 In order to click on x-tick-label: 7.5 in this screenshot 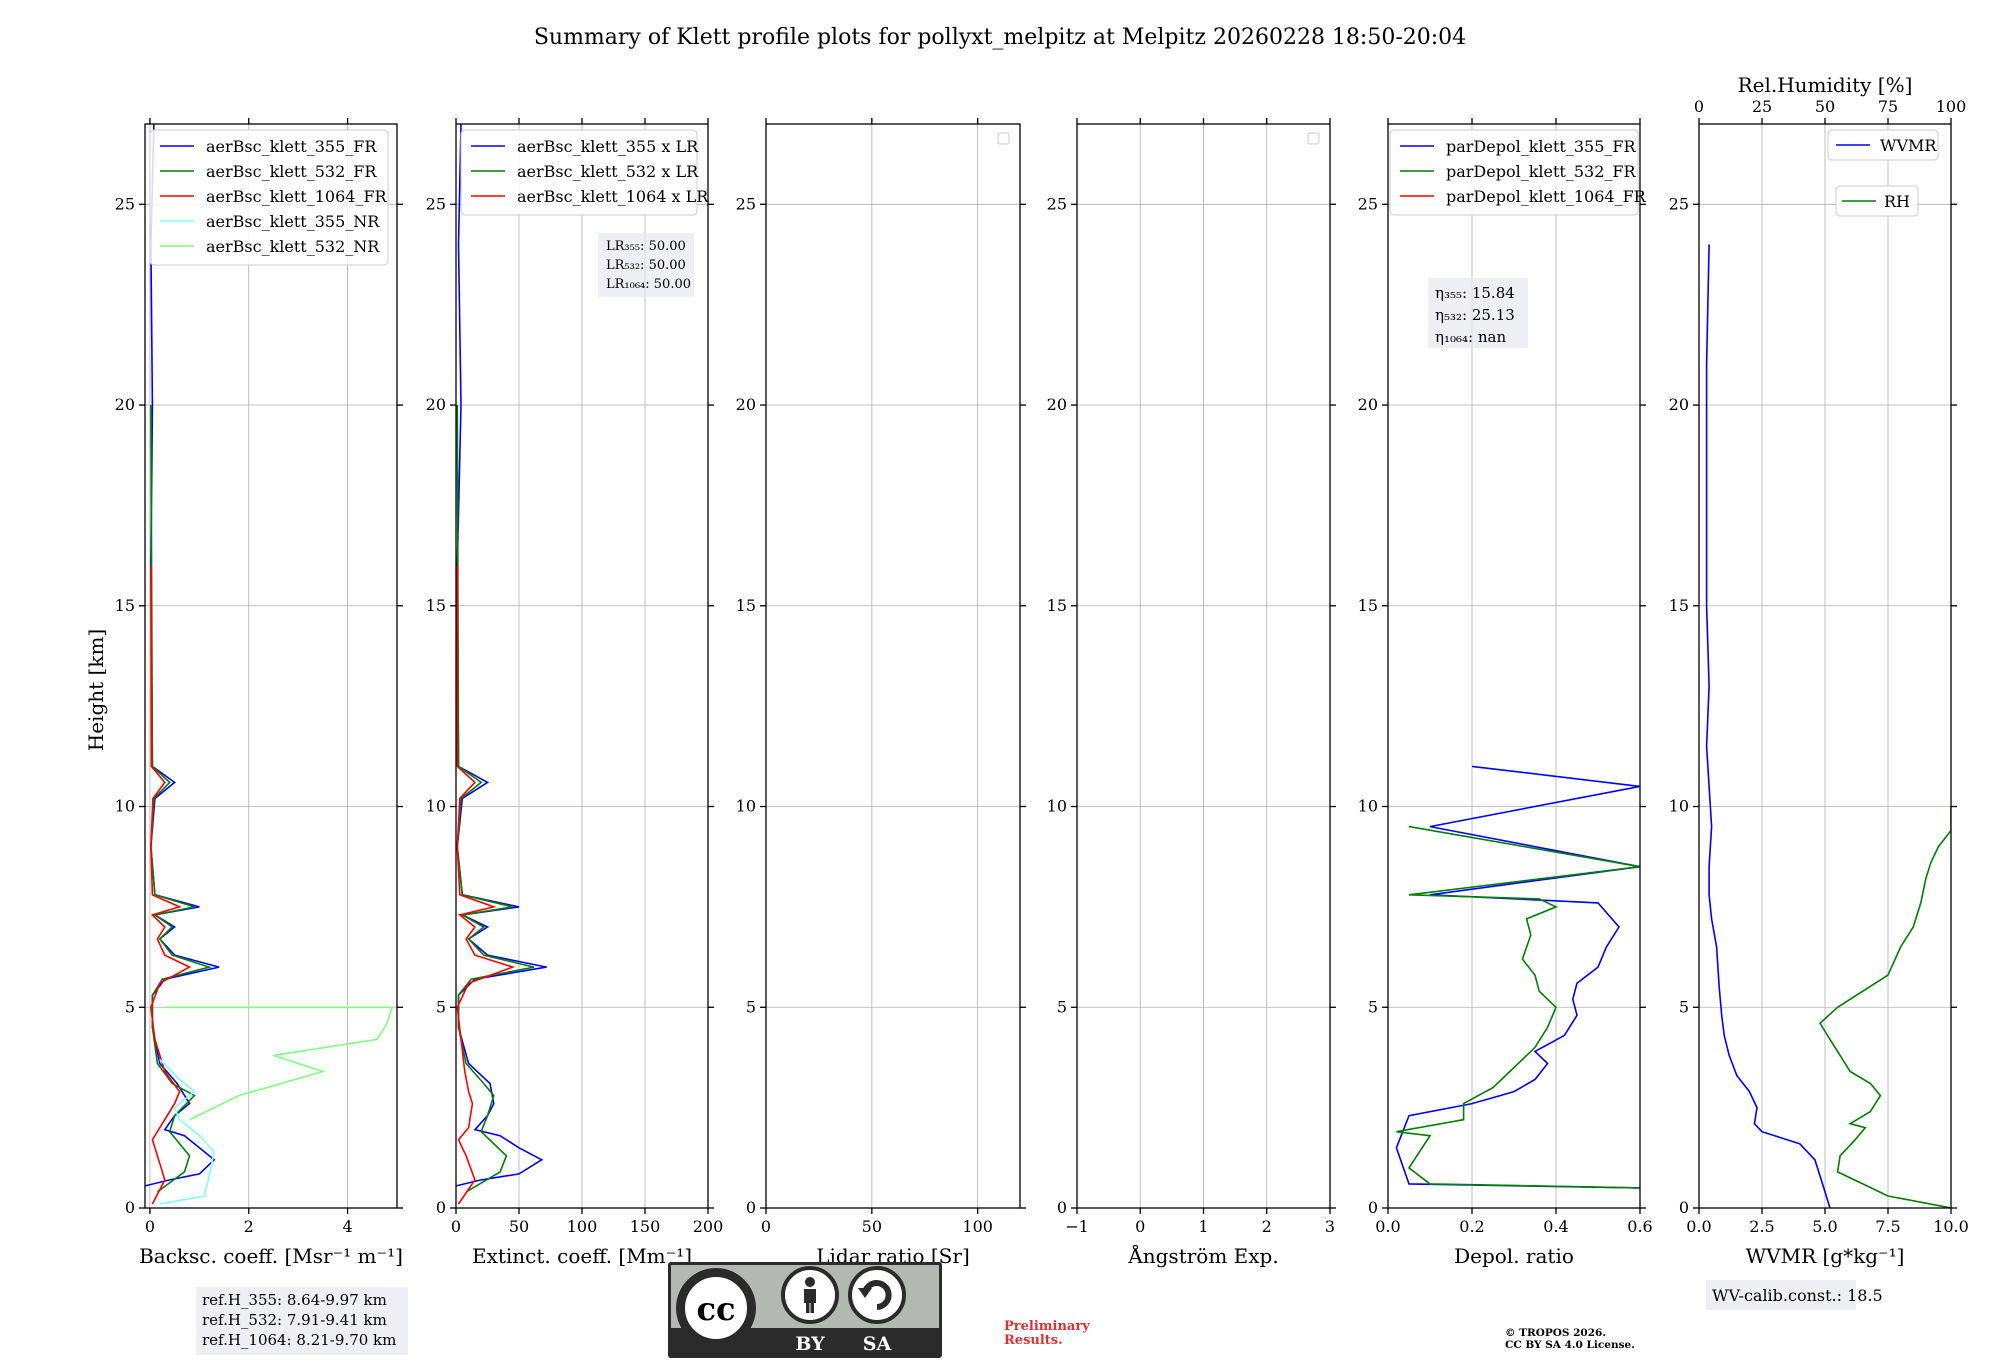, I will do `click(1887, 1226)`.